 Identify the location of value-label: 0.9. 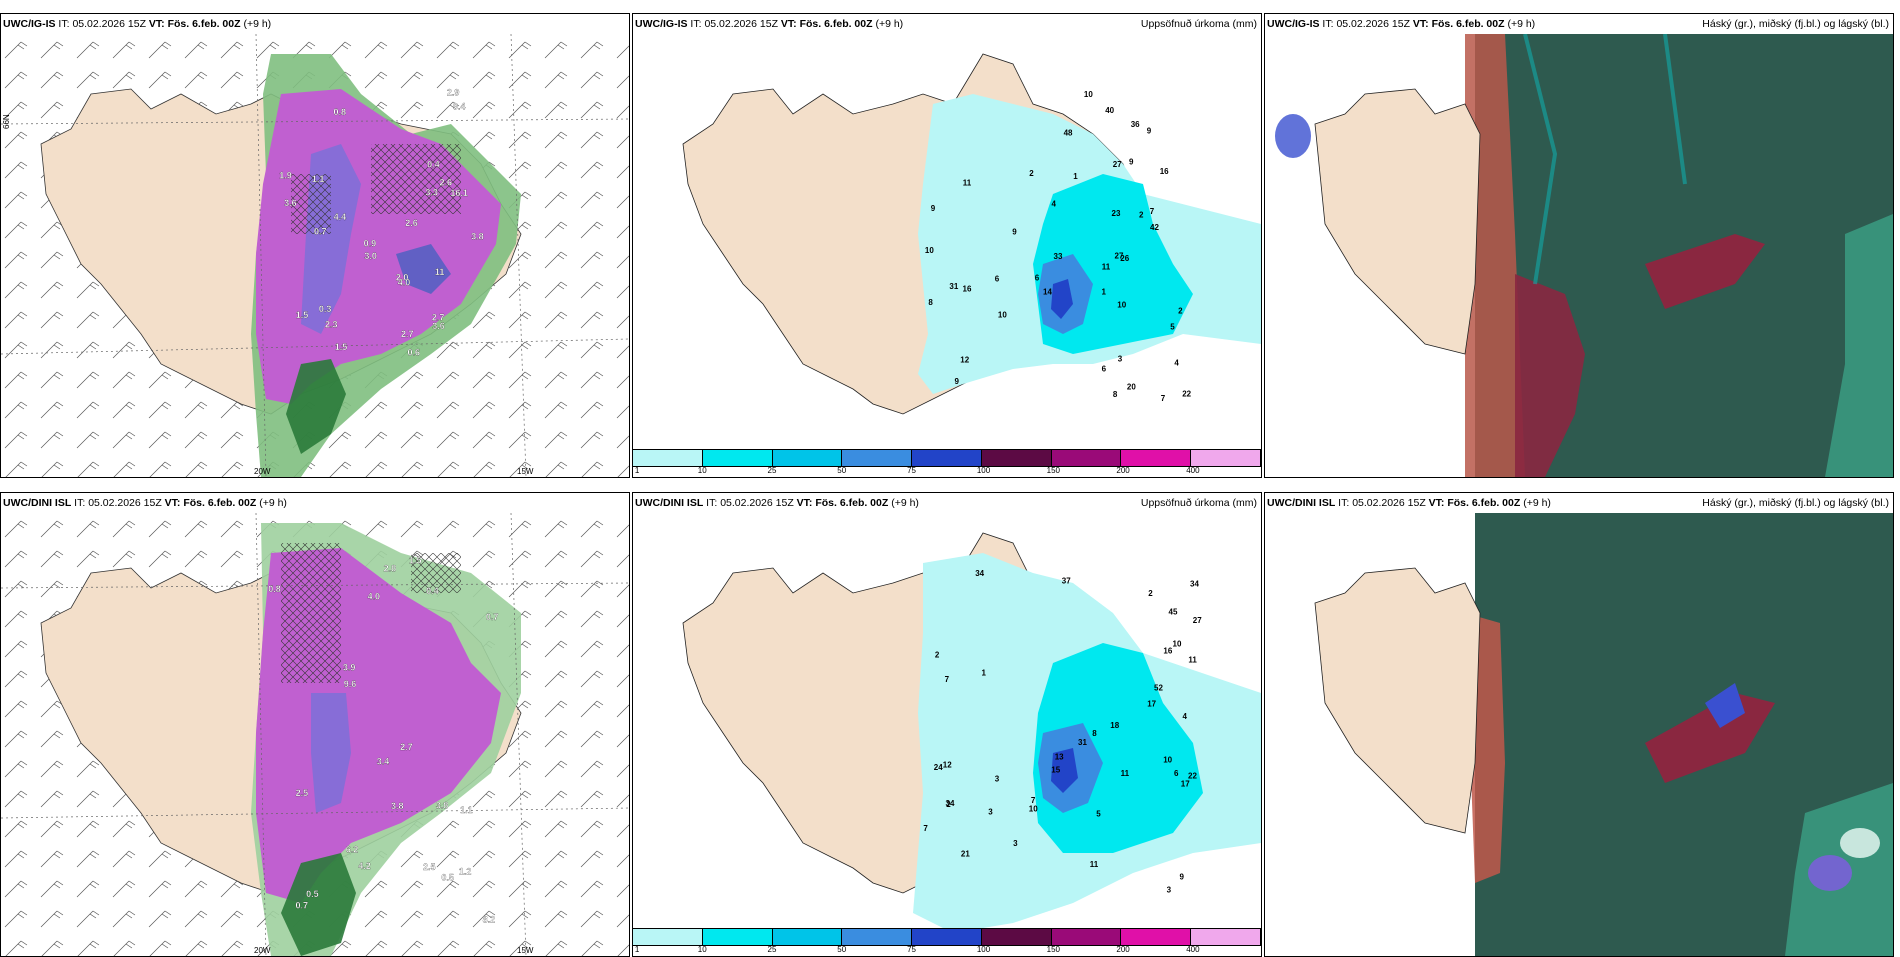
(370, 243).